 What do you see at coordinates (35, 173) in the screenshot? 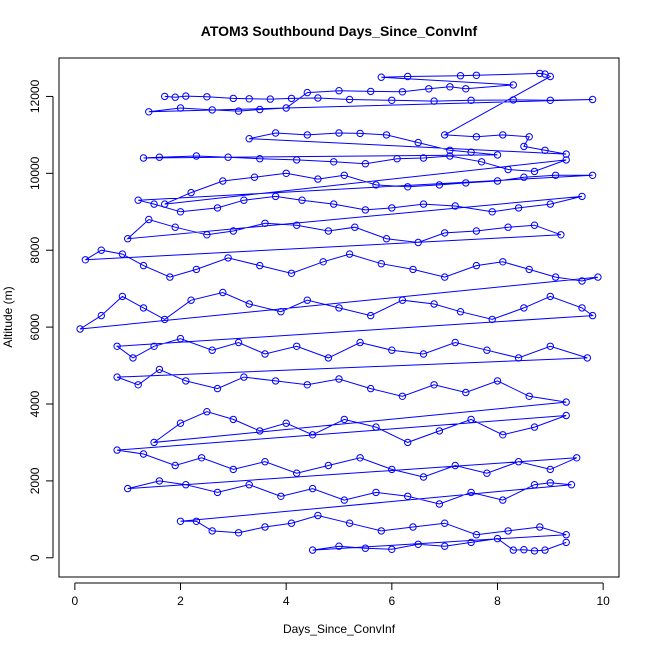
I see `y-tick-label: 10000` at bounding box center [35, 173].